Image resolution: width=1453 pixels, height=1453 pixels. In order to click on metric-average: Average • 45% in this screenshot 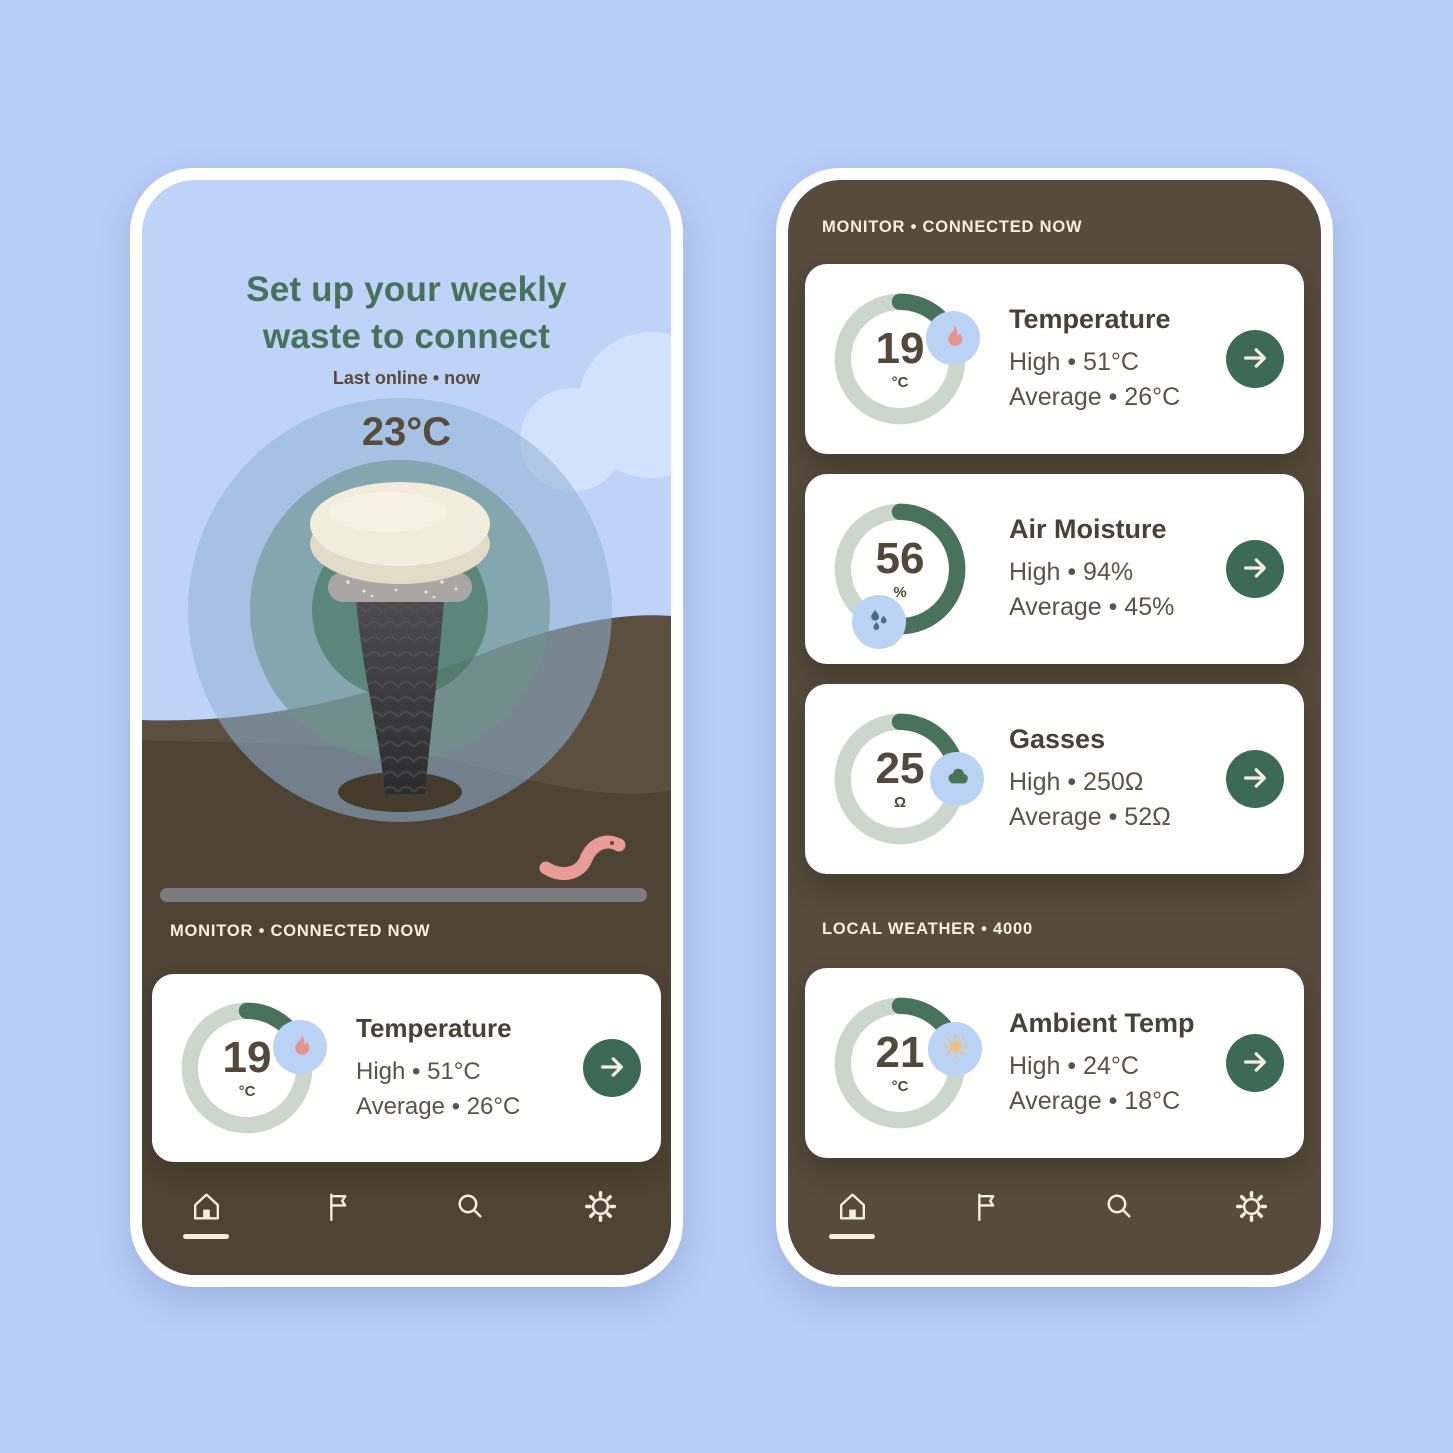, I will do `click(1092, 606)`.